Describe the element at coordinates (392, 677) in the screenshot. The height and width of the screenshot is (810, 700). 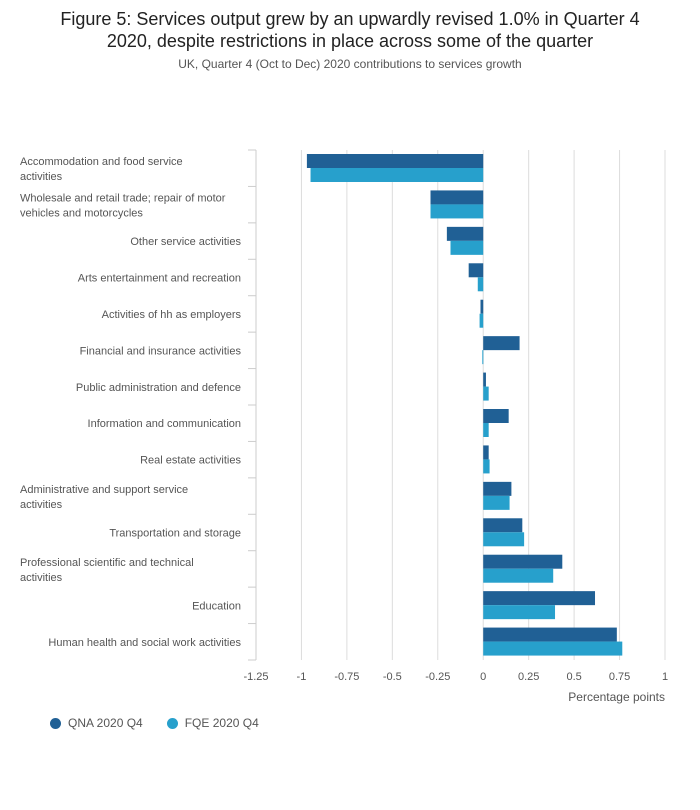
I see `x-tick-label-3: -0.5` at that location.